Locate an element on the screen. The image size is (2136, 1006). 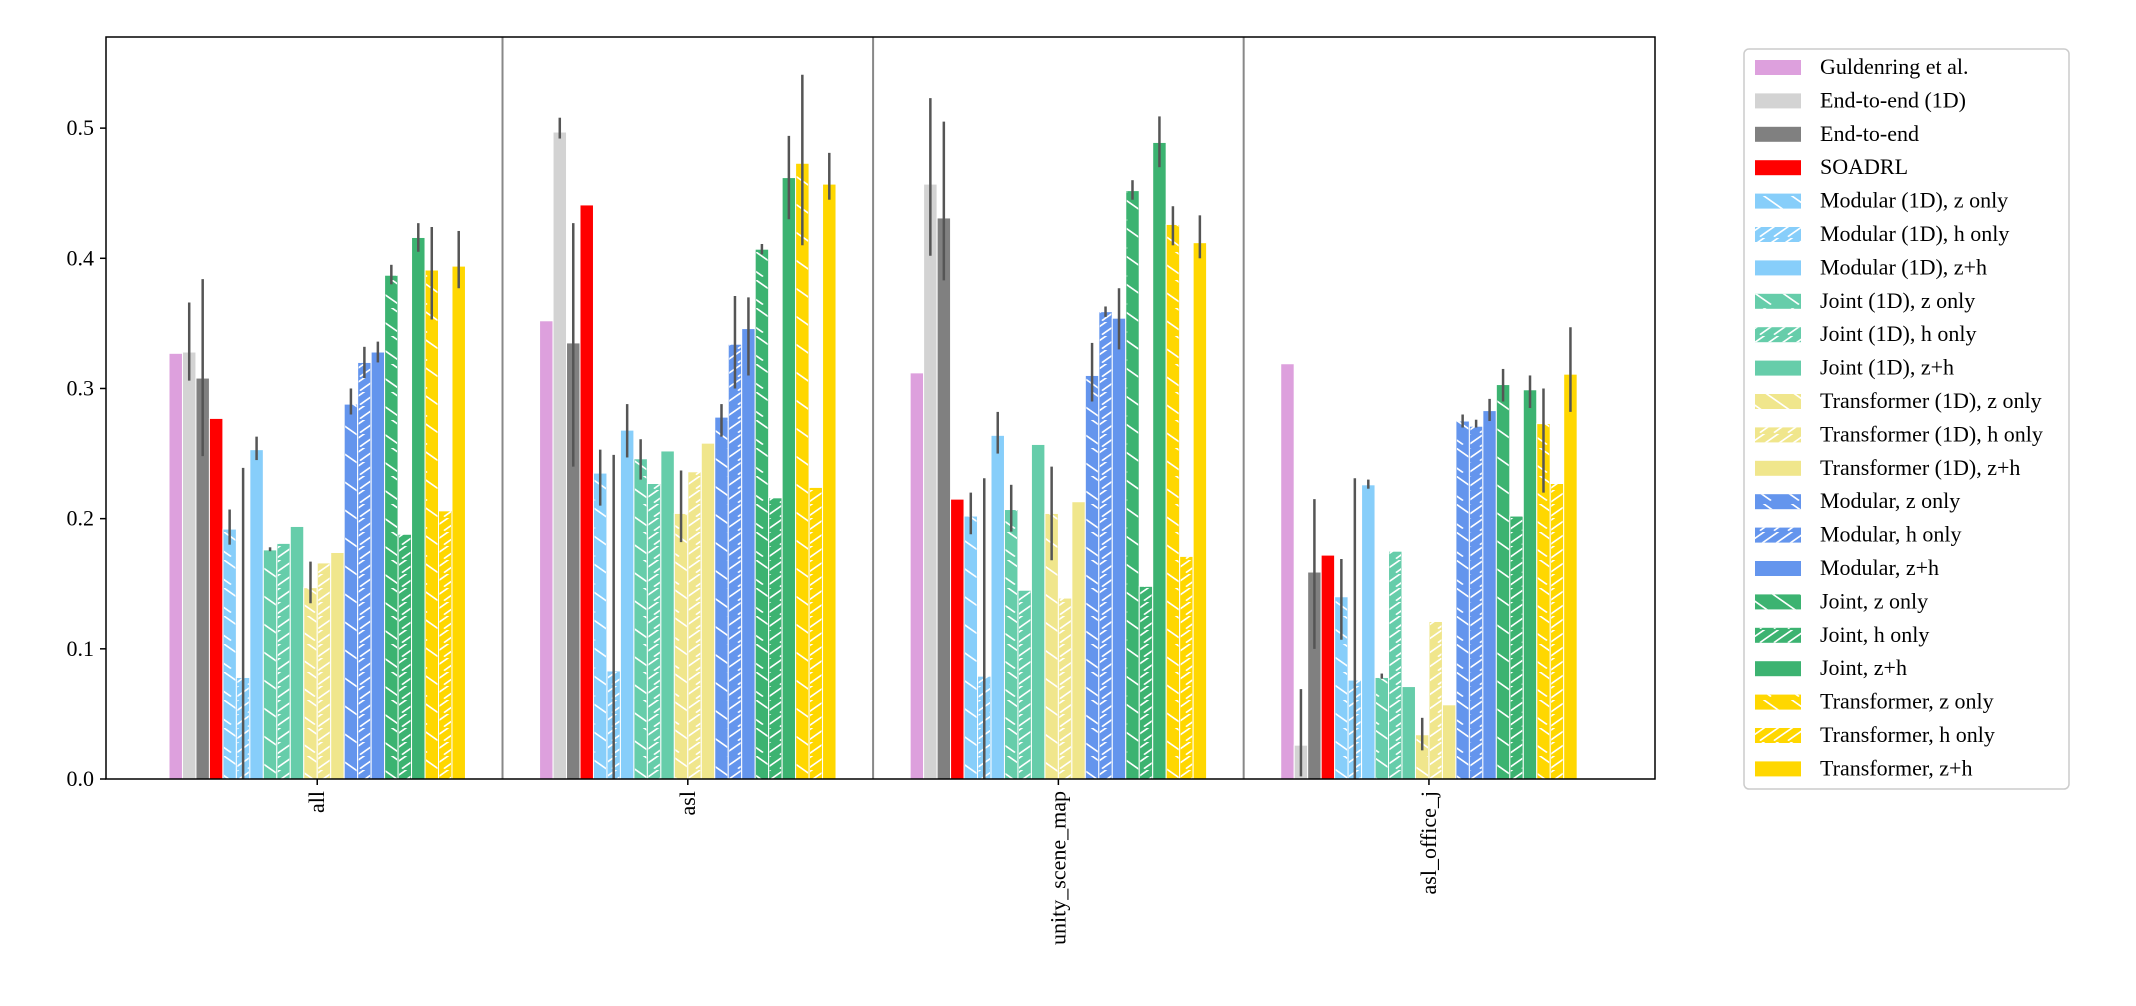
legend-label: Transformer, h only is located at coordinates (1907, 734).